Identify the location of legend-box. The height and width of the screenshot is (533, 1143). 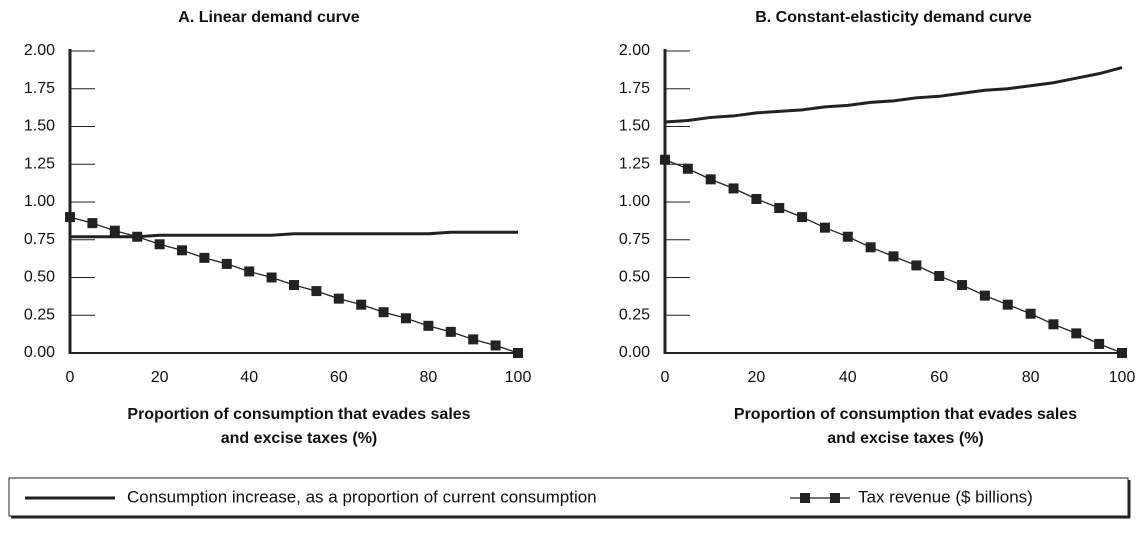
(568, 497).